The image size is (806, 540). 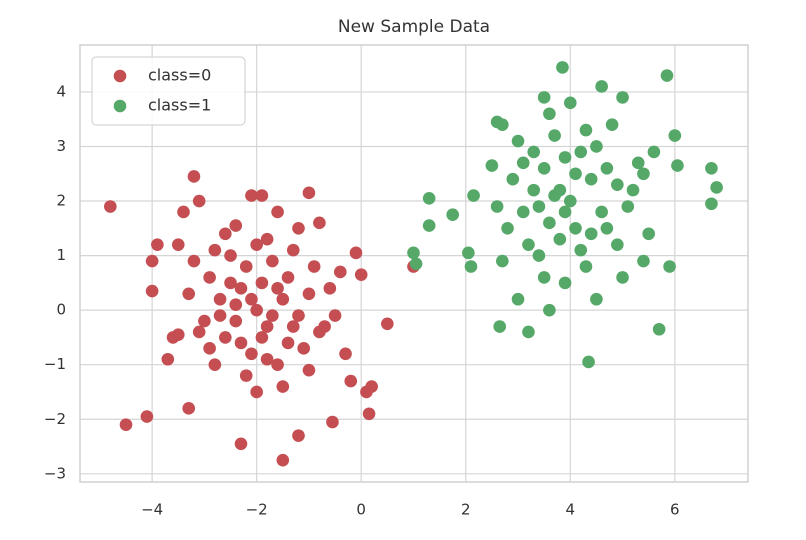 What do you see at coordinates (179, 75) in the screenshot?
I see `legend-label: class=0` at bounding box center [179, 75].